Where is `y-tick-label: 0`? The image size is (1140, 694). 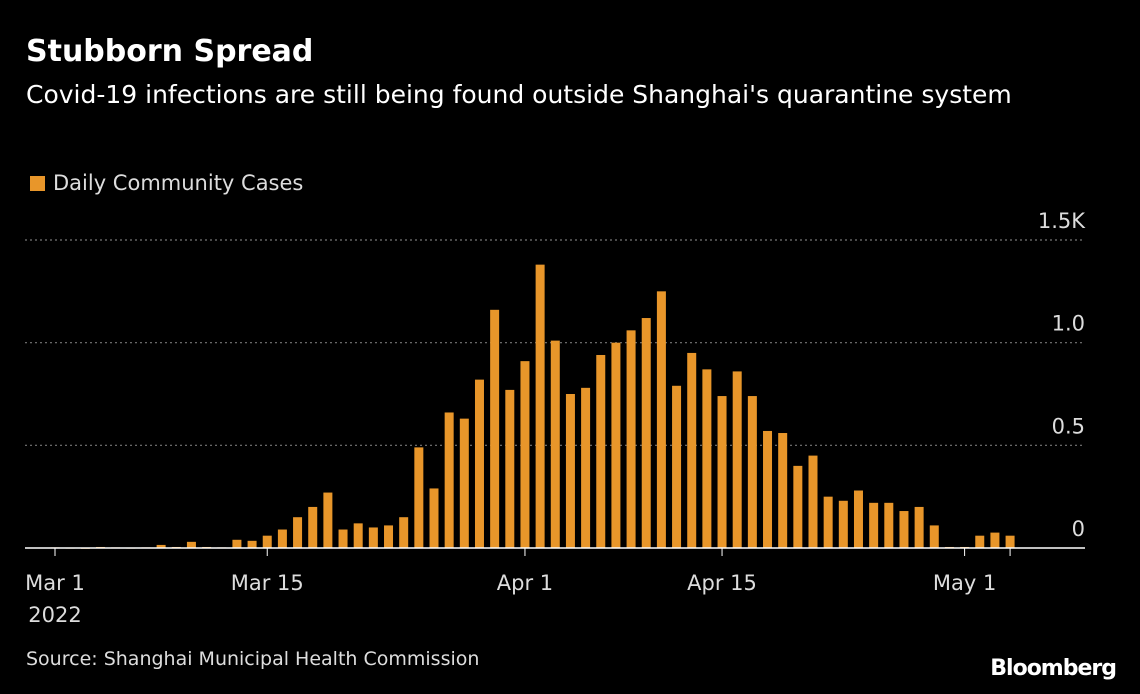
y-tick-label: 0 is located at coordinates (1078, 529).